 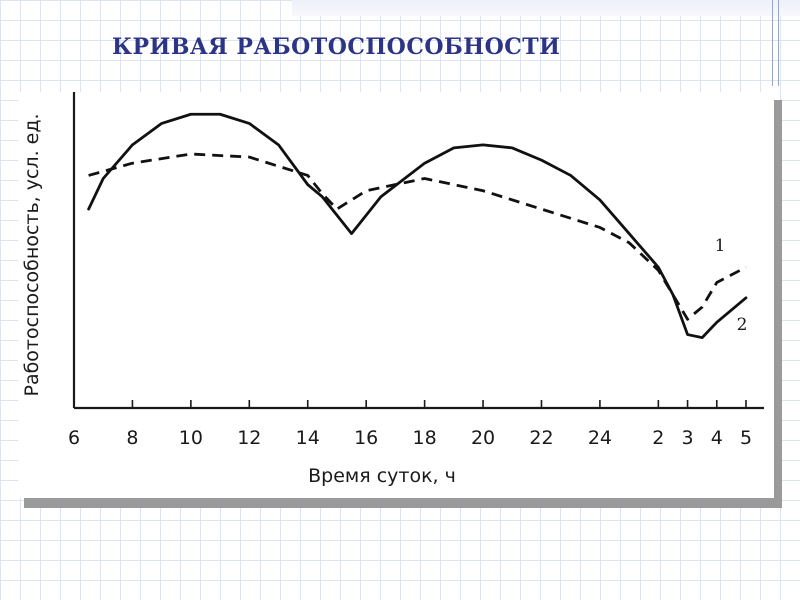 I want to click on x-tick-label: 6, so click(x=74, y=438).